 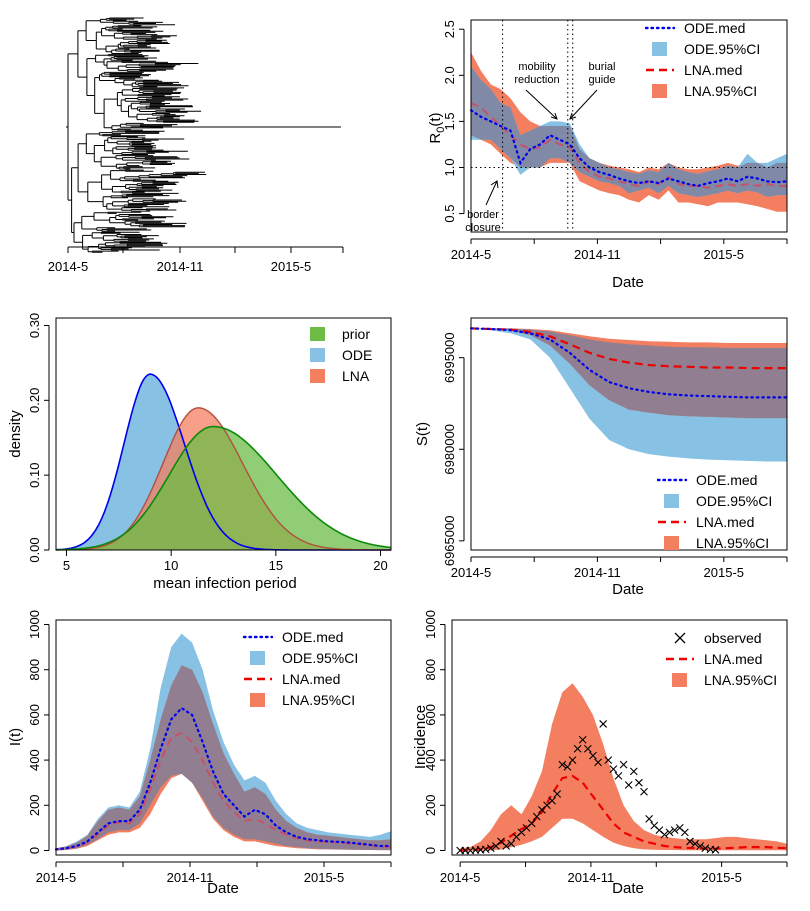 I want to click on i-xlabel: Date, so click(x=223, y=888).